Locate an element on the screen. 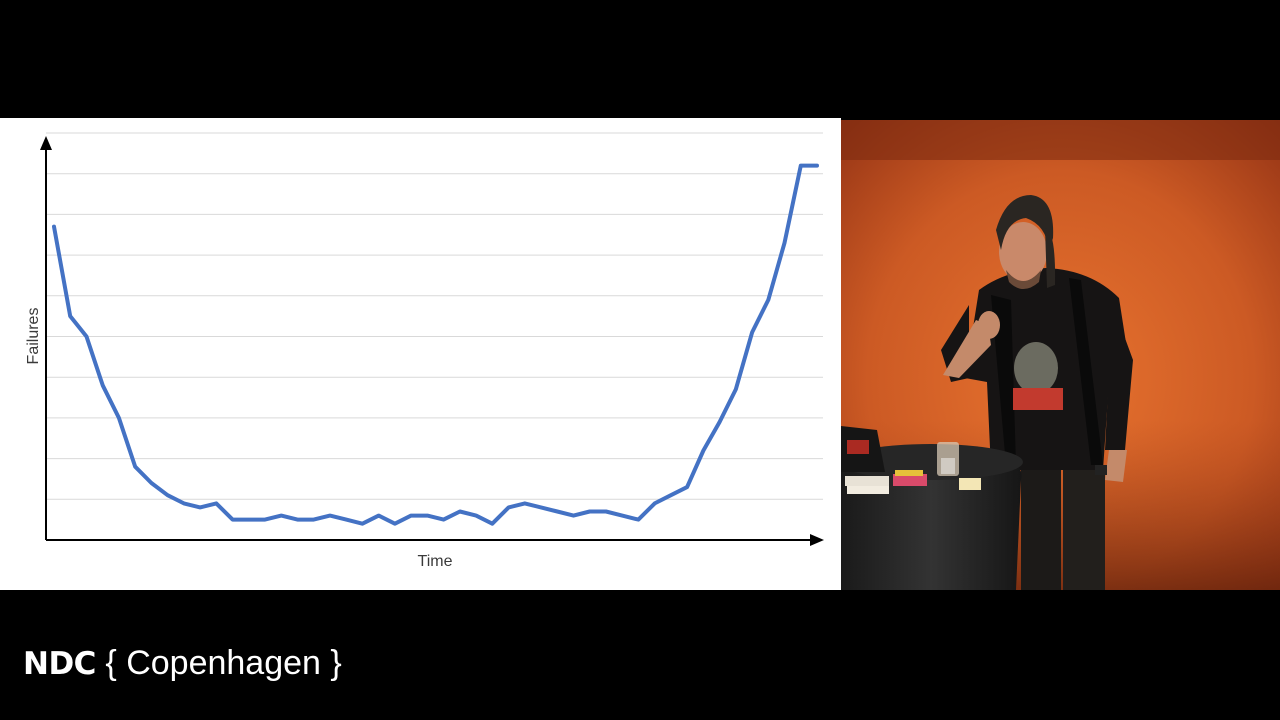  conference-brand: NDC { Copenhagen } is located at coordinates (182, 663).